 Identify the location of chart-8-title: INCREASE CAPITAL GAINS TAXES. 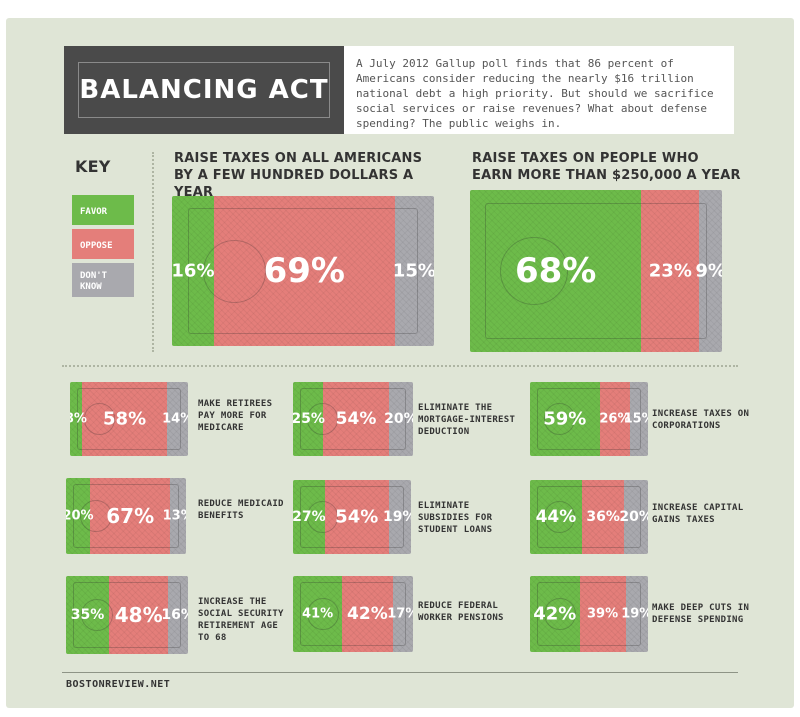
(698, 514).